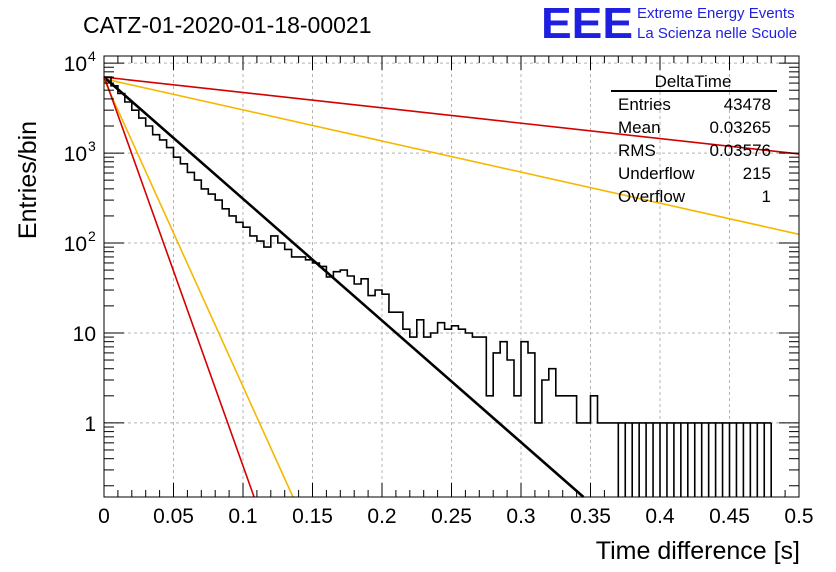 The image size is (836, 572). Describe the element at coordinates (587, 24) in the screenshot. I see `logo-letters: EEE` at that location.